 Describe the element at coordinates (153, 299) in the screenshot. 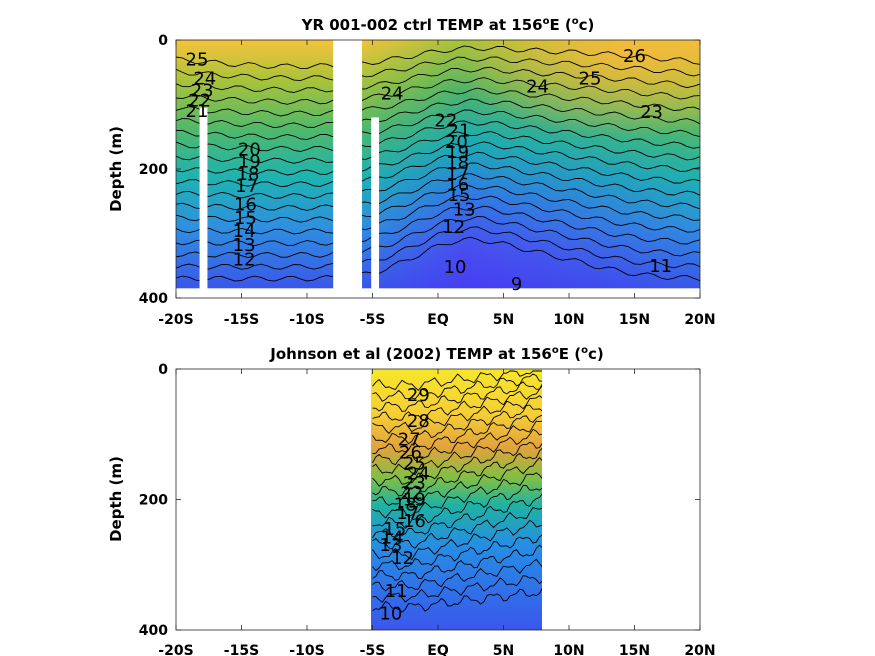

I see `panel1-ytick-label: 400` at that location.